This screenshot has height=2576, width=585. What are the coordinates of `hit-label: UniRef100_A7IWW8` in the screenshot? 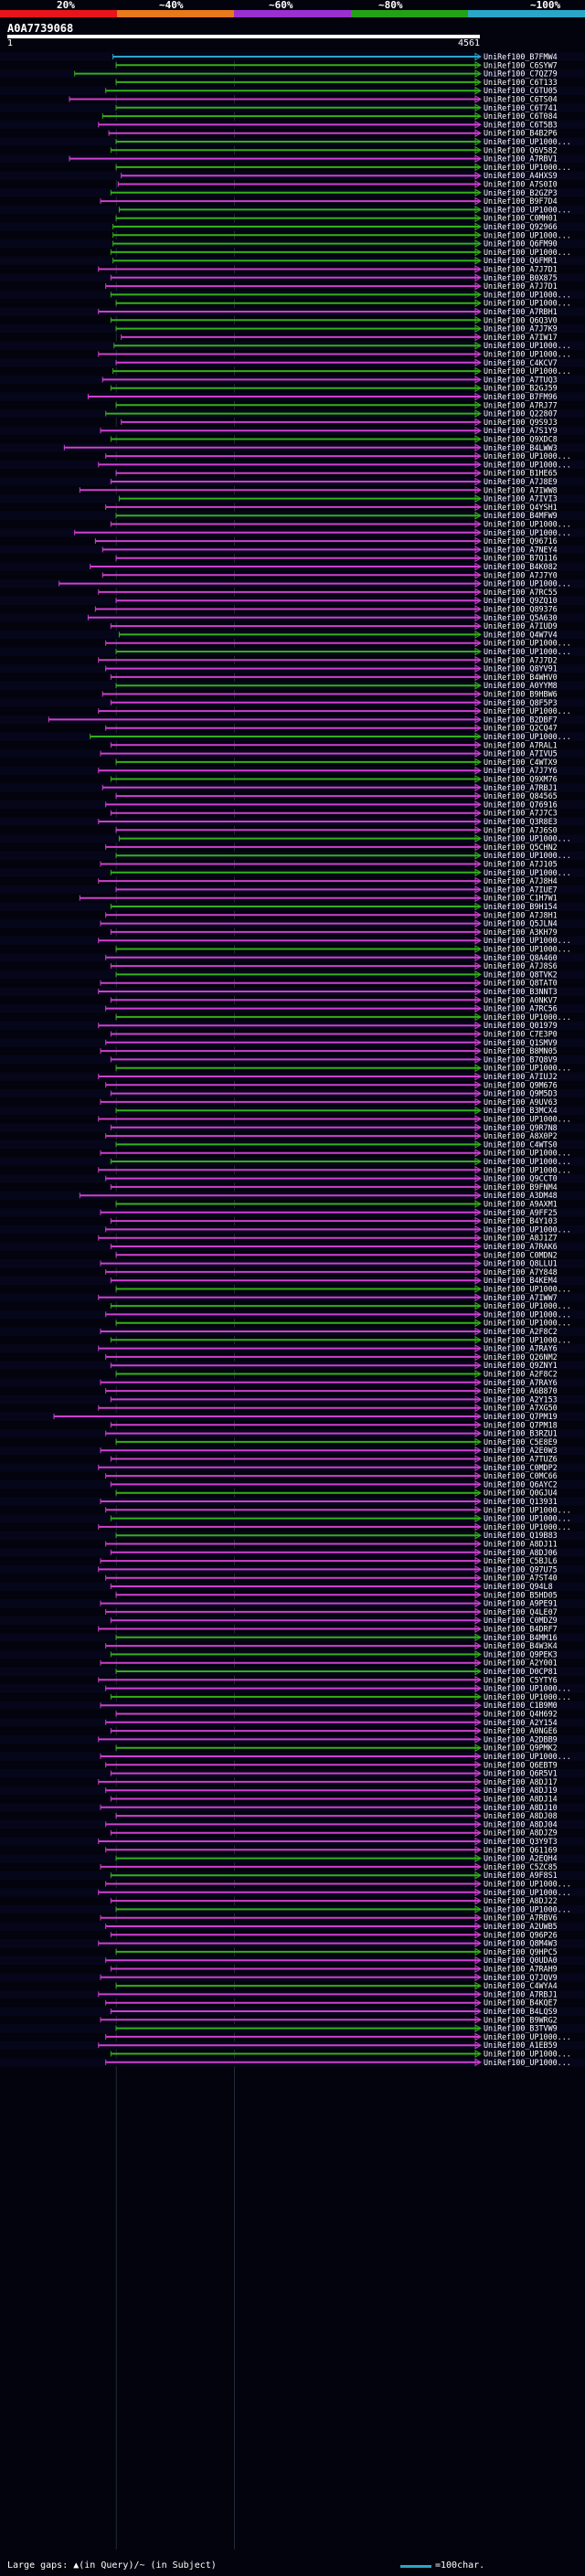 It's located at (521, 489).